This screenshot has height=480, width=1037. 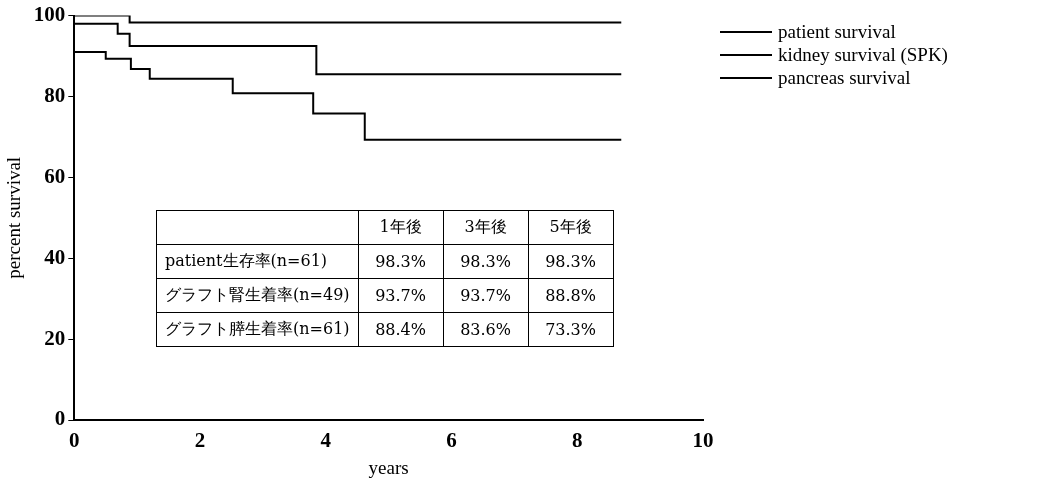 What do you see at coordinates (49, 14) in the screenshot?
I see `y-tick-label: 100` at bounding box center [49, 14].